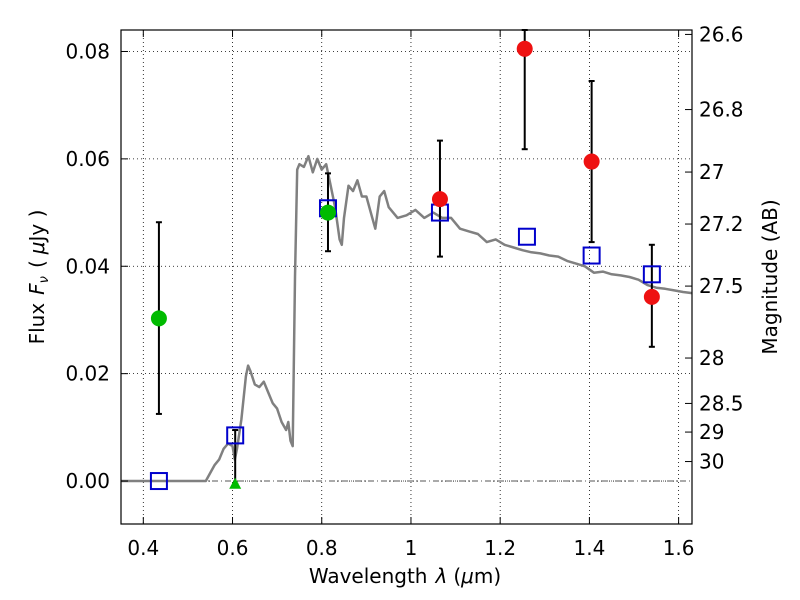 This screenshot has width=800, height=600. I want to click on x-tick-label: 0.4, so click(143, 548).